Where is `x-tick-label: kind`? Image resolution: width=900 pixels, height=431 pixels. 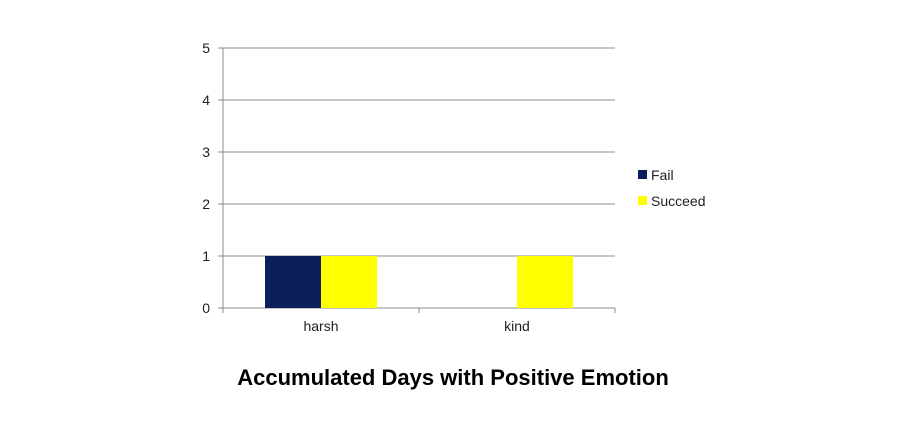 x-tick-label: kind is located at coordinates (517, 326).